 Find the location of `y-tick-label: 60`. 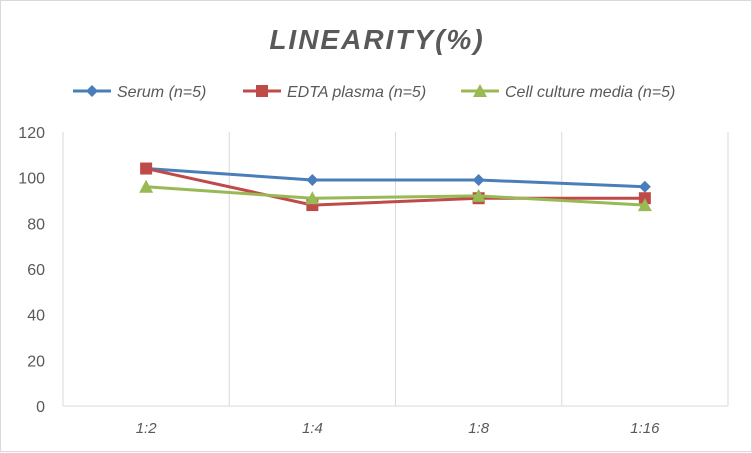

y-tick-label: 60 is located at coordinates (36, 270).